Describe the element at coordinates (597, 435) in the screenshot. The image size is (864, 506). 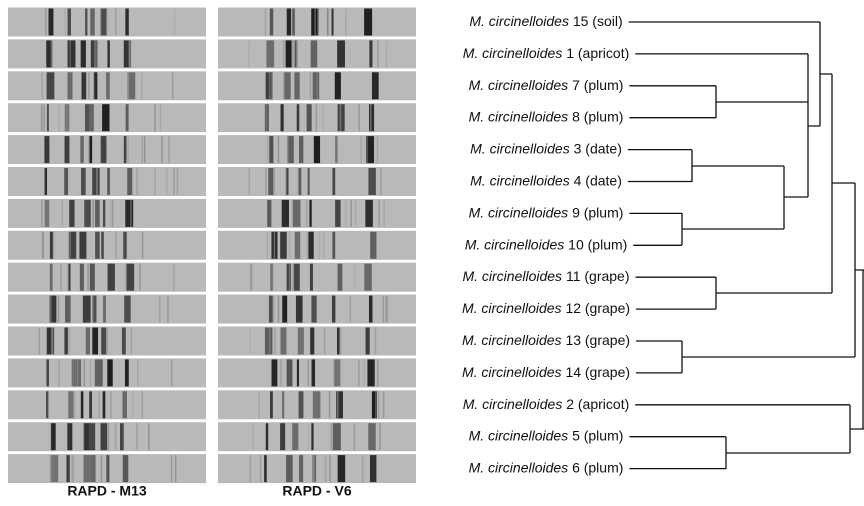
I see `strain-name: 5 (plum)` at that location.